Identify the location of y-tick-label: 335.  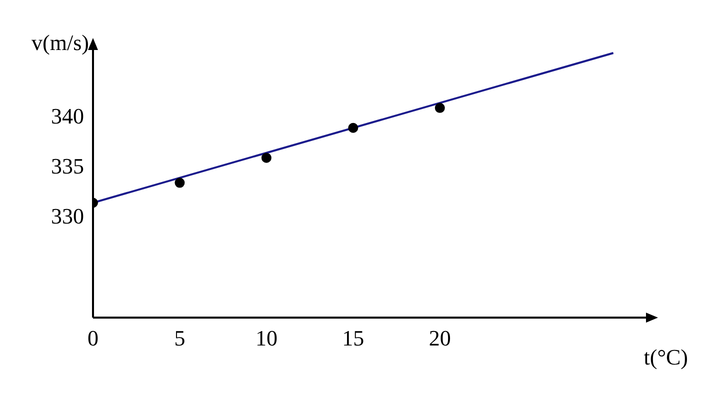
(67, 166).